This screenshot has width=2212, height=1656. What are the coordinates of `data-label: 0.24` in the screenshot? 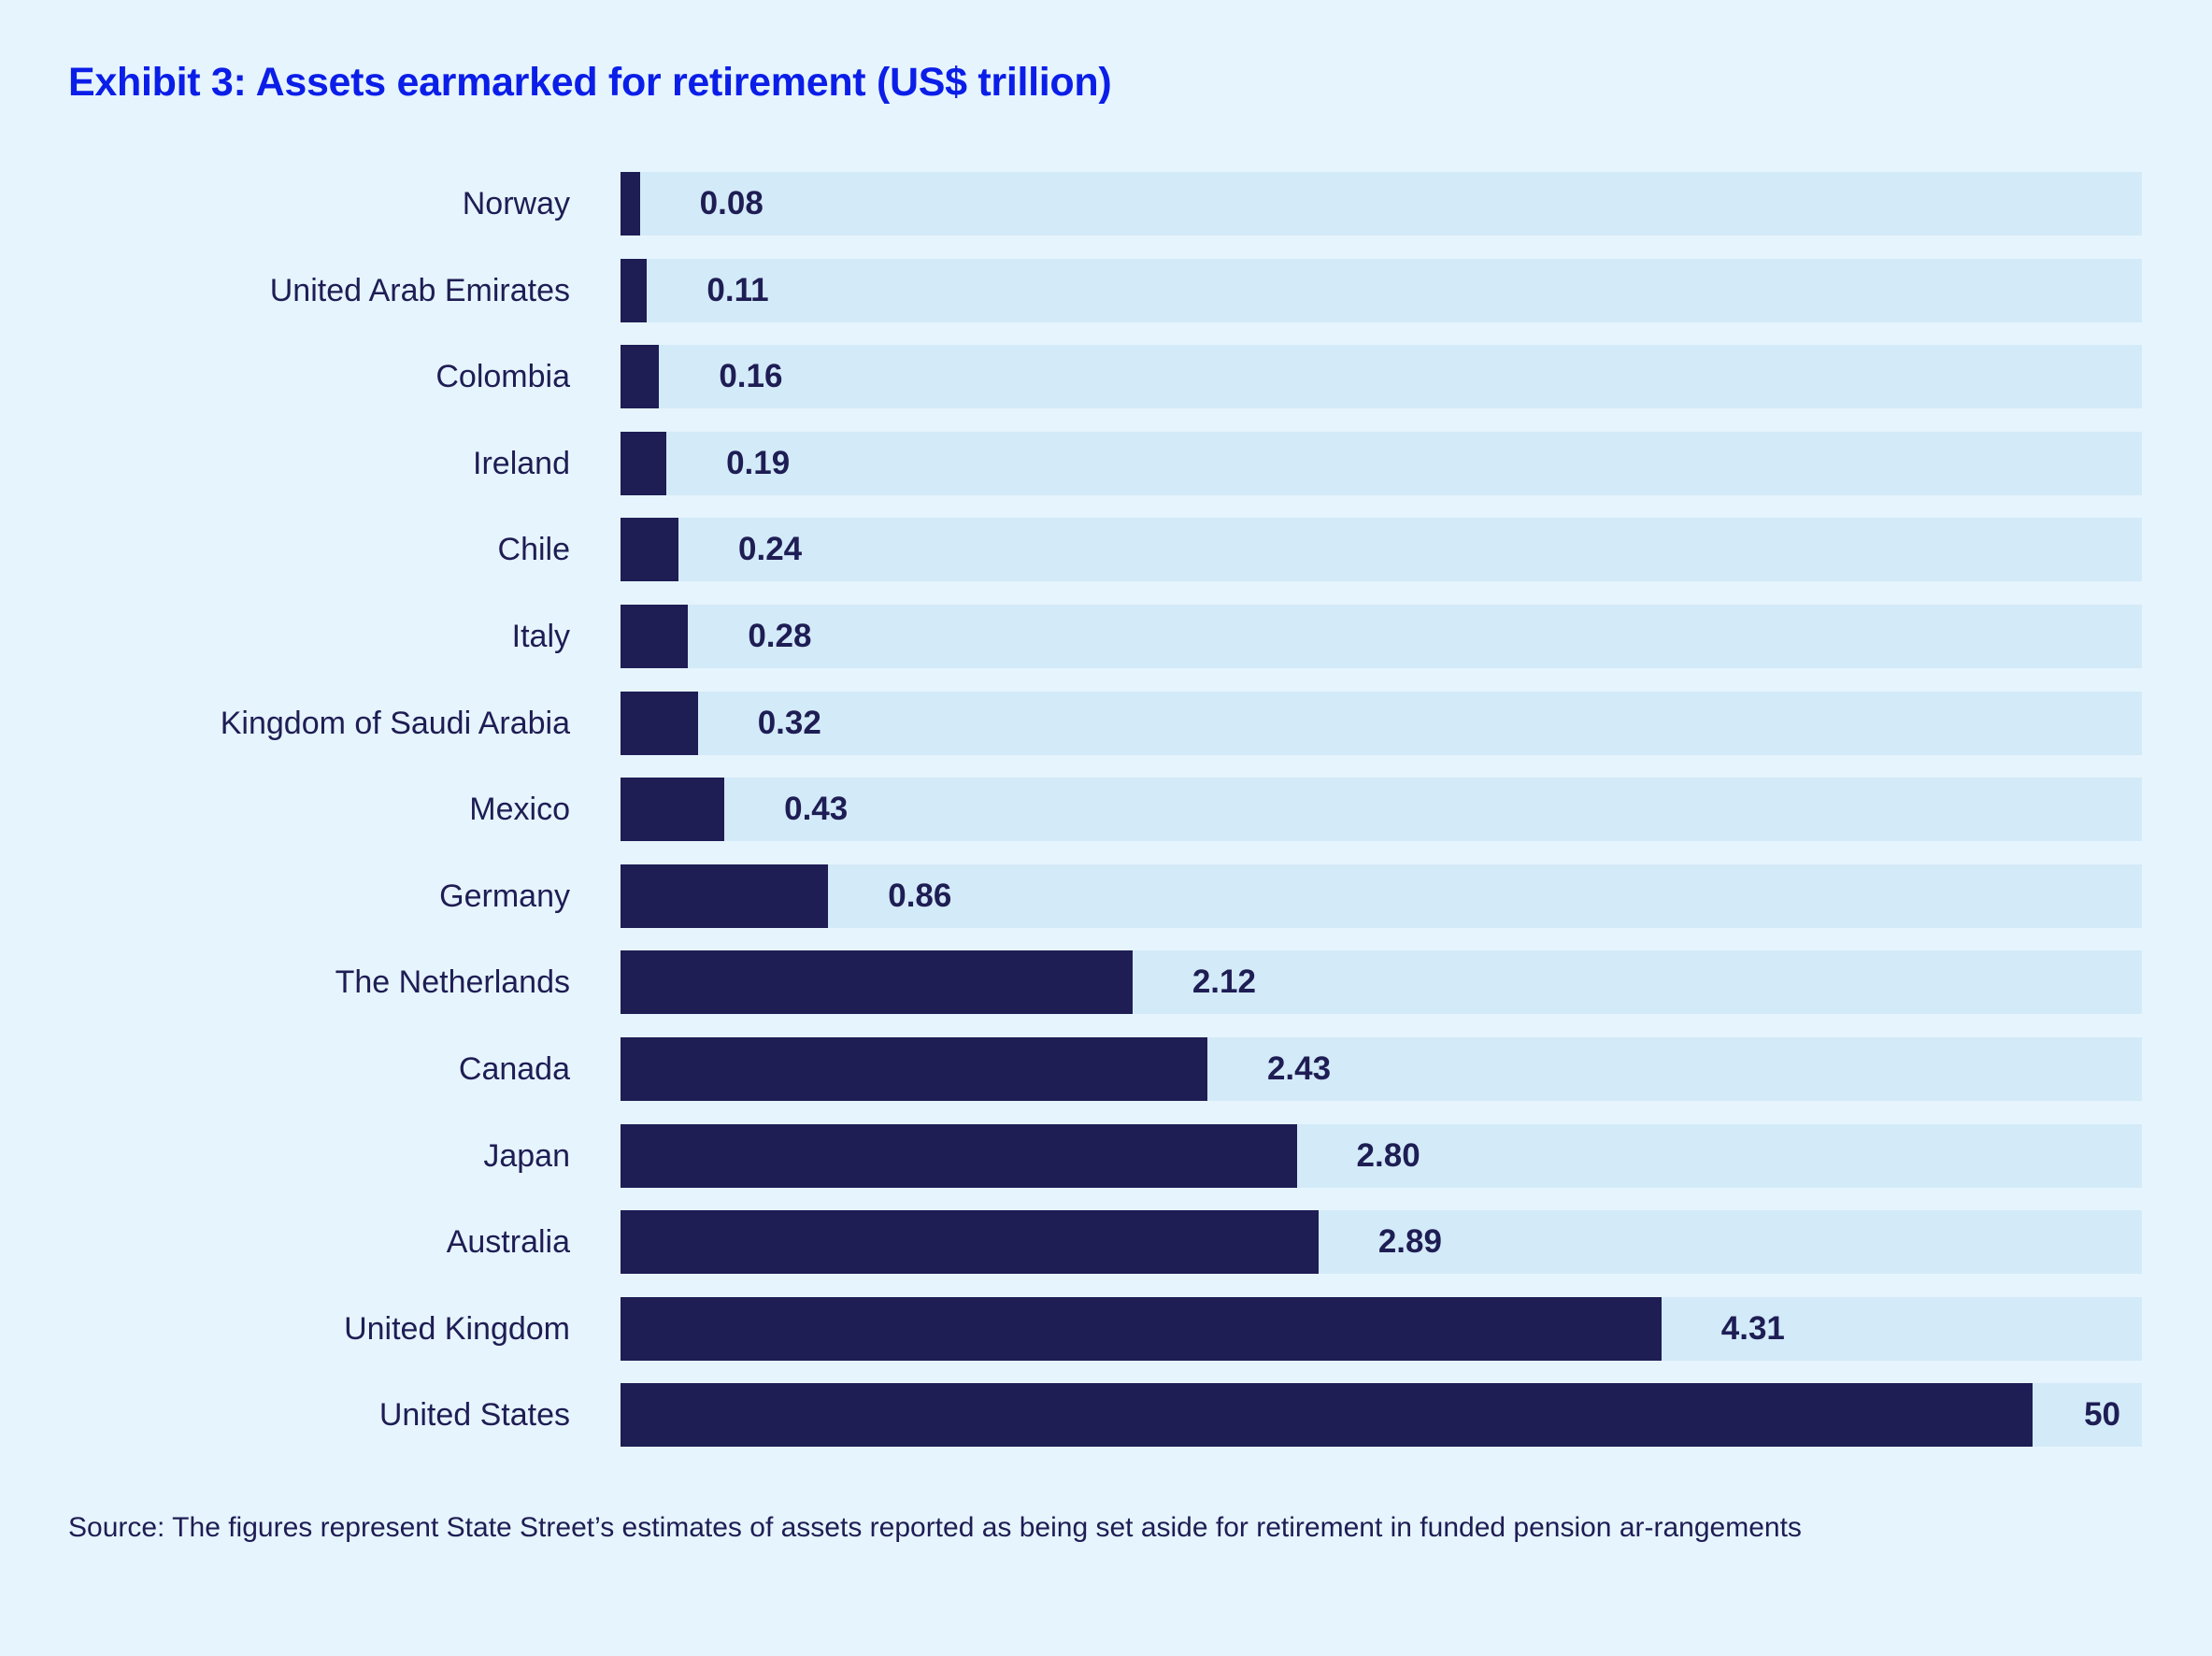 It's located at (770, 549).